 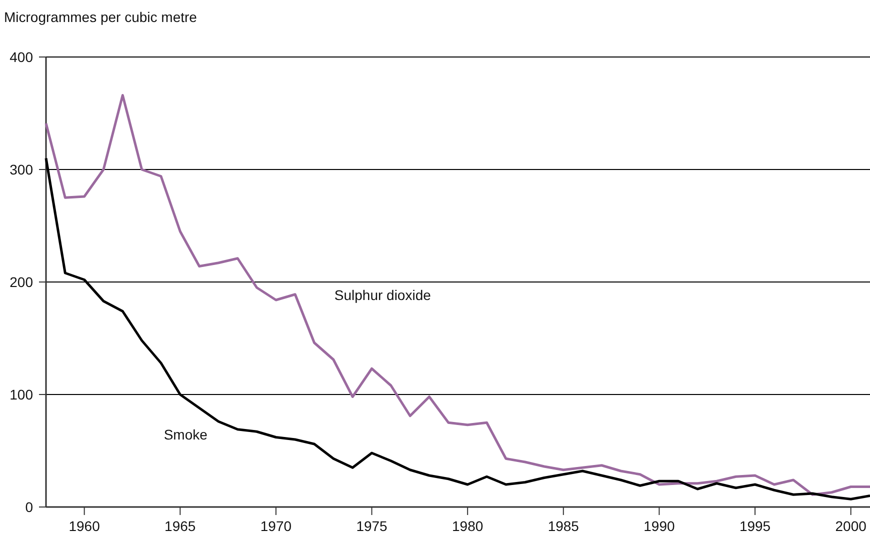 I want to click on y-tick-label: 100, so click(x=22, y=394).